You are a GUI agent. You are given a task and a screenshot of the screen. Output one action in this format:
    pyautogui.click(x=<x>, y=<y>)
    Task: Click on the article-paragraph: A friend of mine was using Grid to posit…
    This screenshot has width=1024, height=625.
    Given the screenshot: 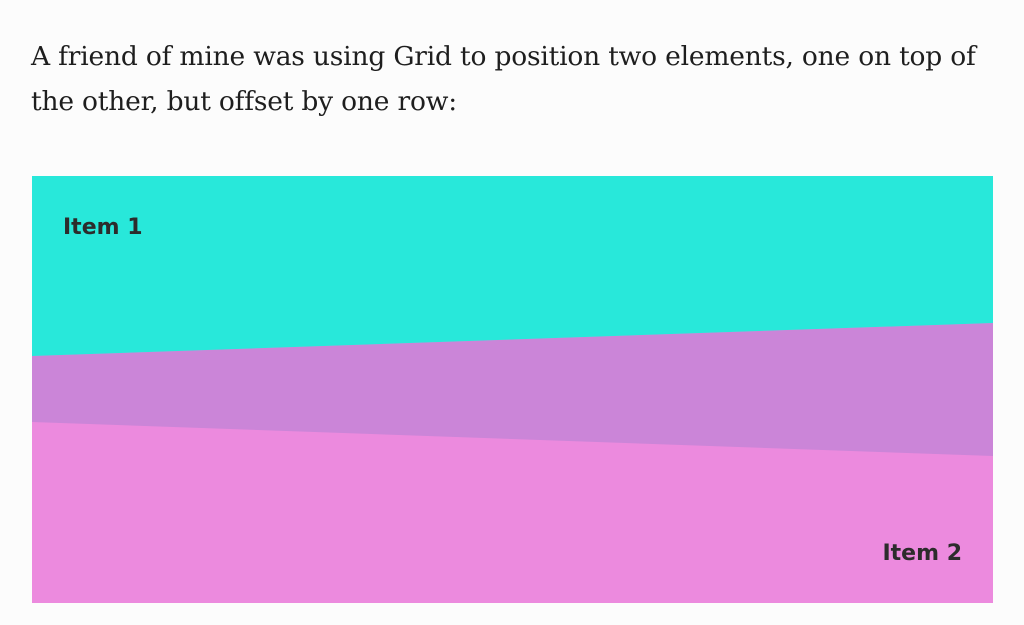 What is the action you would take?
    pyautogui.click(x=503, y=79)
    